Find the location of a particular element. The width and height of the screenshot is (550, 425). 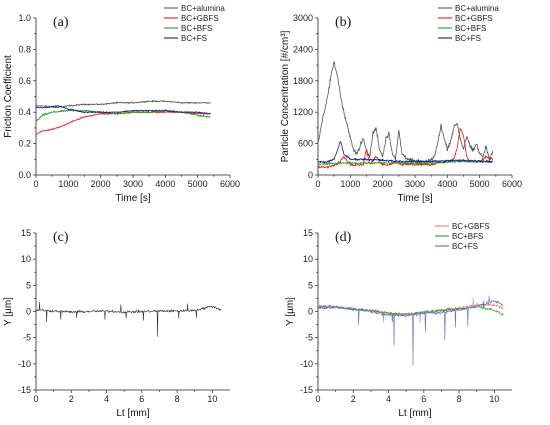

panel-label: (c) is located at coordinates (61, 237).